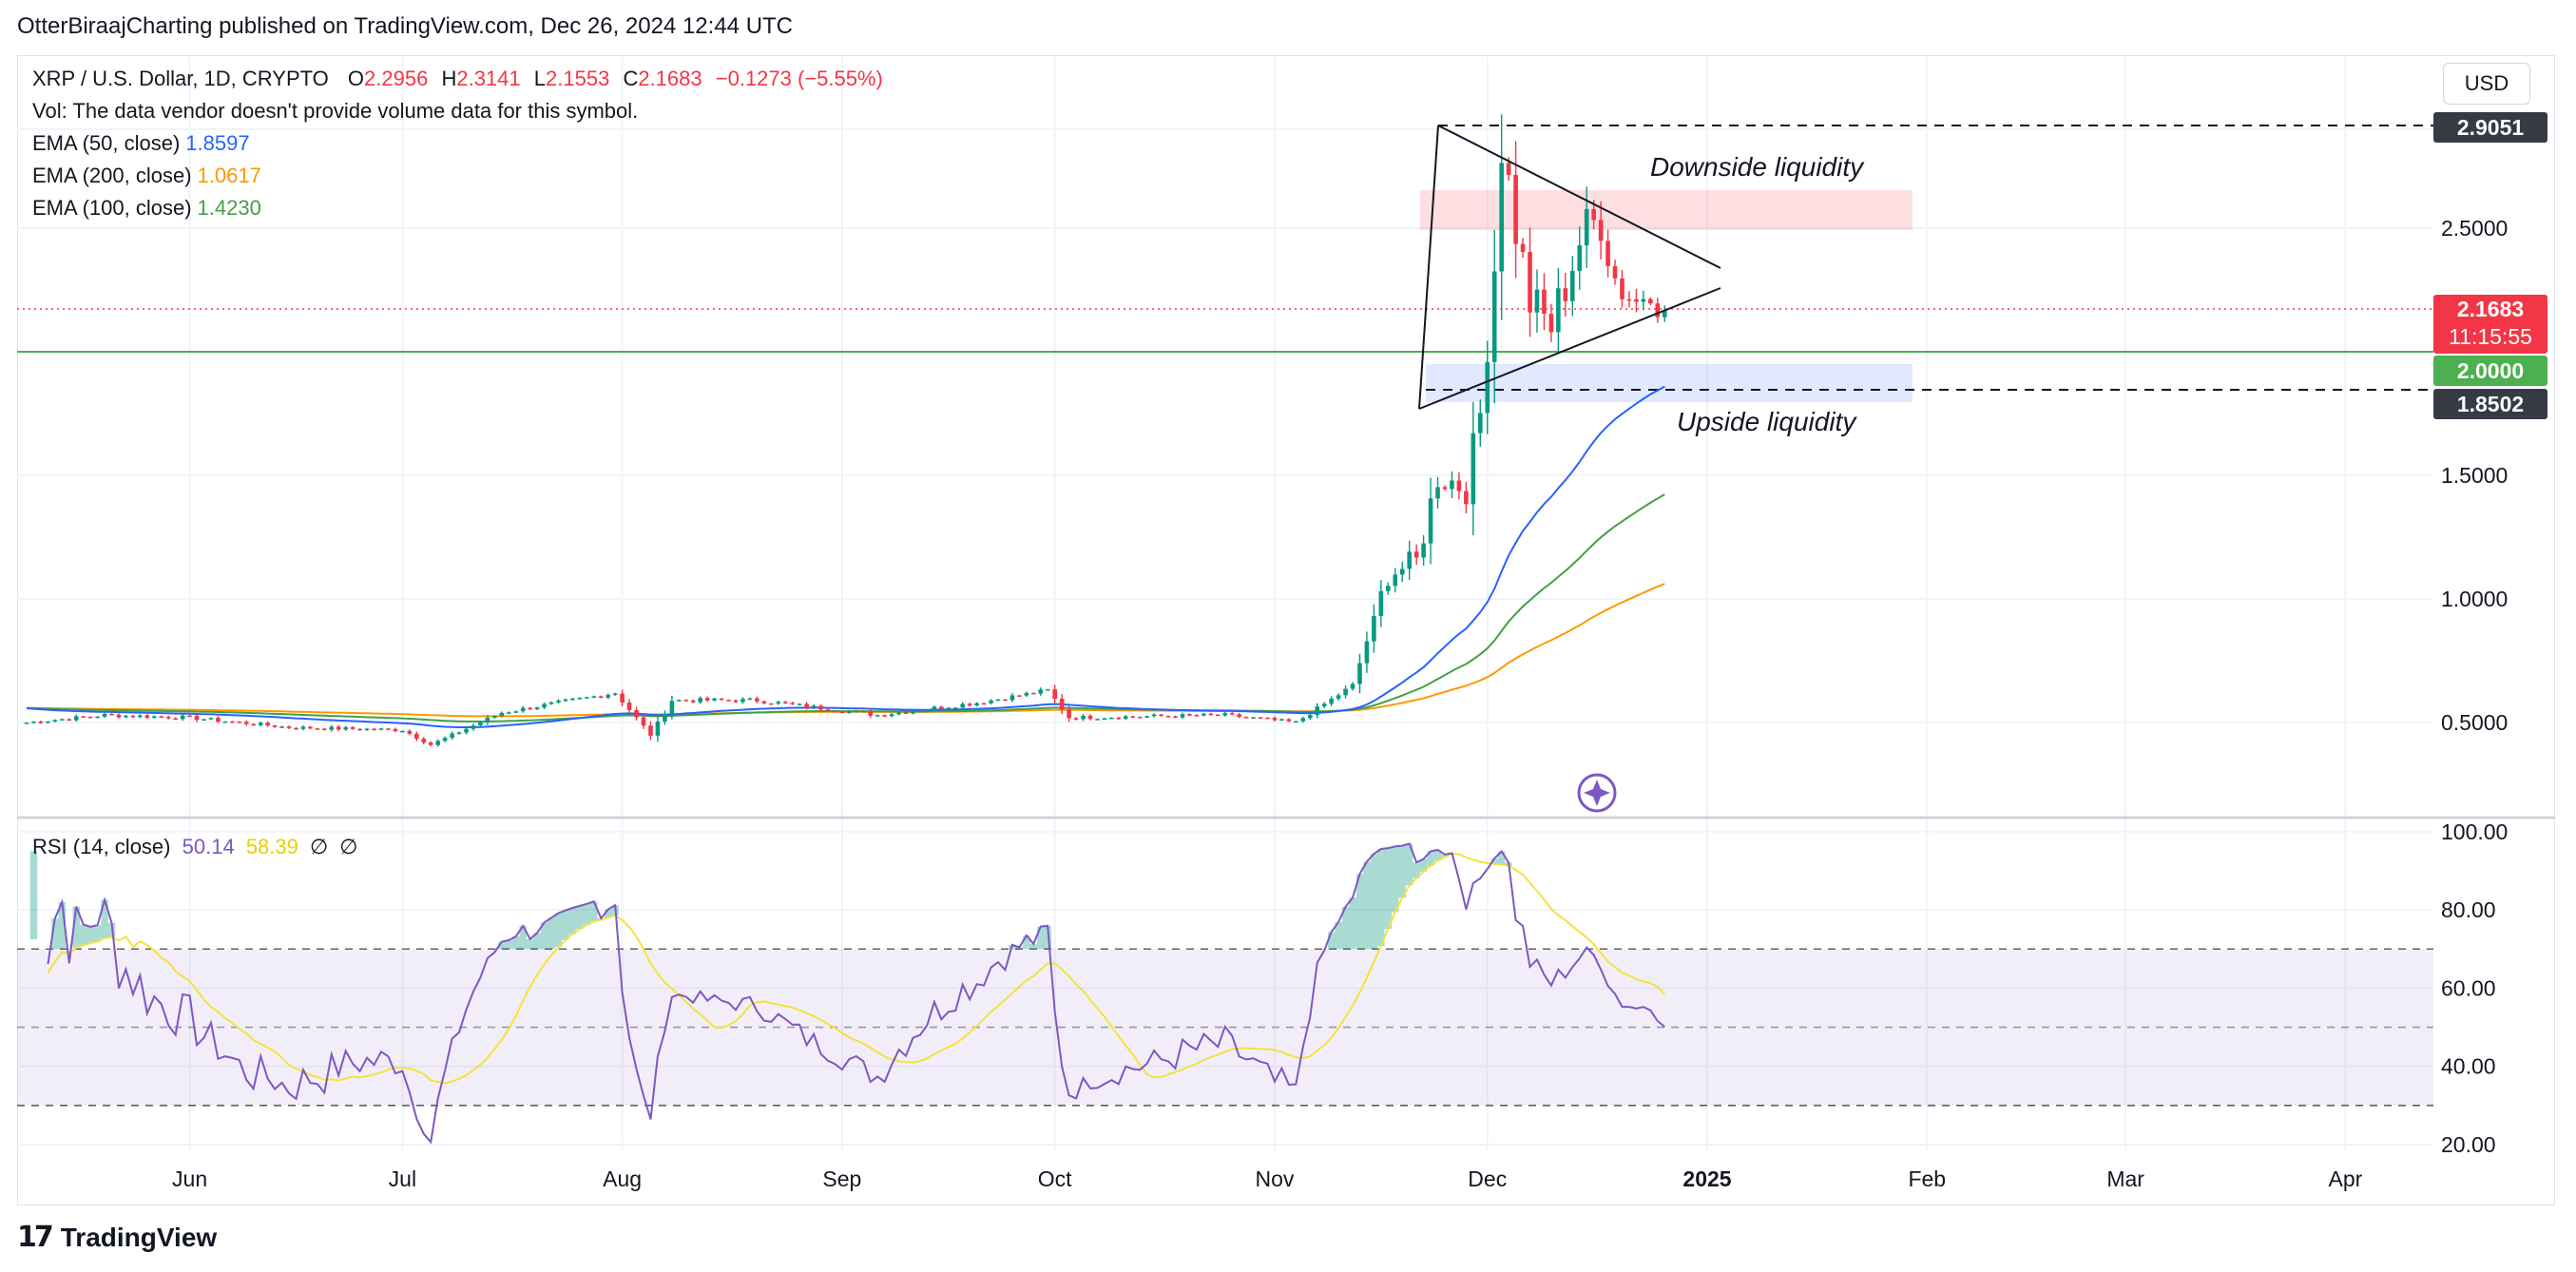 Image resolution: width=2576 pixels, height=1272 pixels. I want to click on downside-liquidity-label: Downside liquidity, so click(1757, 167).